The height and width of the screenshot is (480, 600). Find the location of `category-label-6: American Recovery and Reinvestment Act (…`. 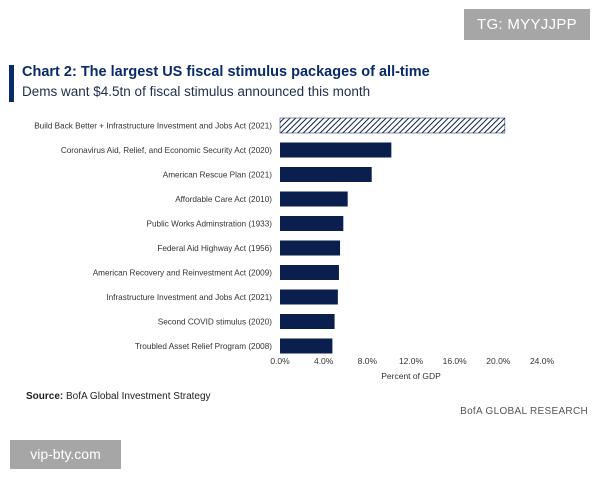

category-label-6: American Recovery and Reinvestment Act (… is located at coordinates (183, 273).